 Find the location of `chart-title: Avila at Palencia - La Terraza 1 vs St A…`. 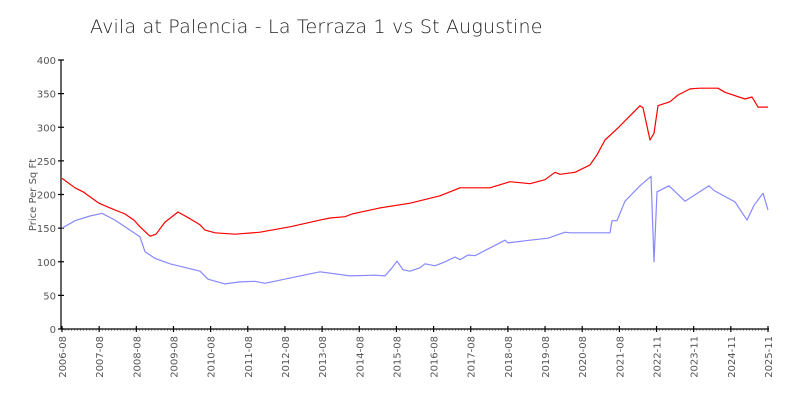

chart-title: Avila at Palencia - La Terraza 1 vs St A… is located at coordinates (316, 27).